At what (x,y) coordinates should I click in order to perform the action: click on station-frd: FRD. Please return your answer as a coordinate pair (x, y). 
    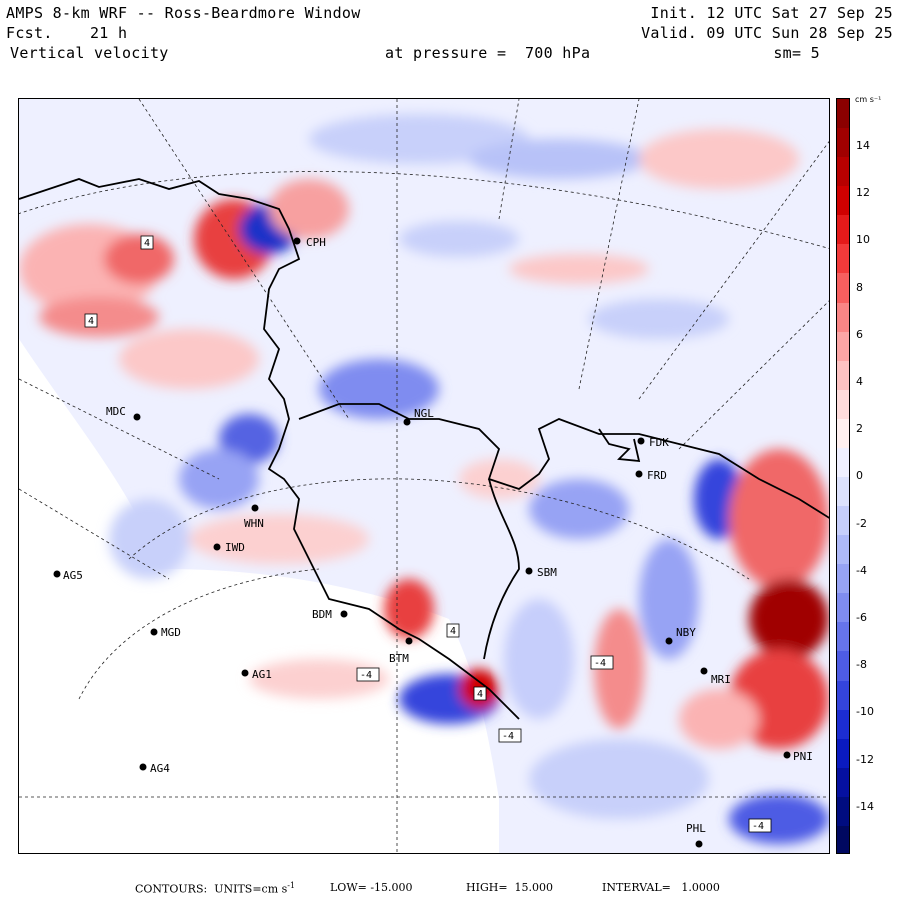
    Looking at the image, I should click on (651, 475).